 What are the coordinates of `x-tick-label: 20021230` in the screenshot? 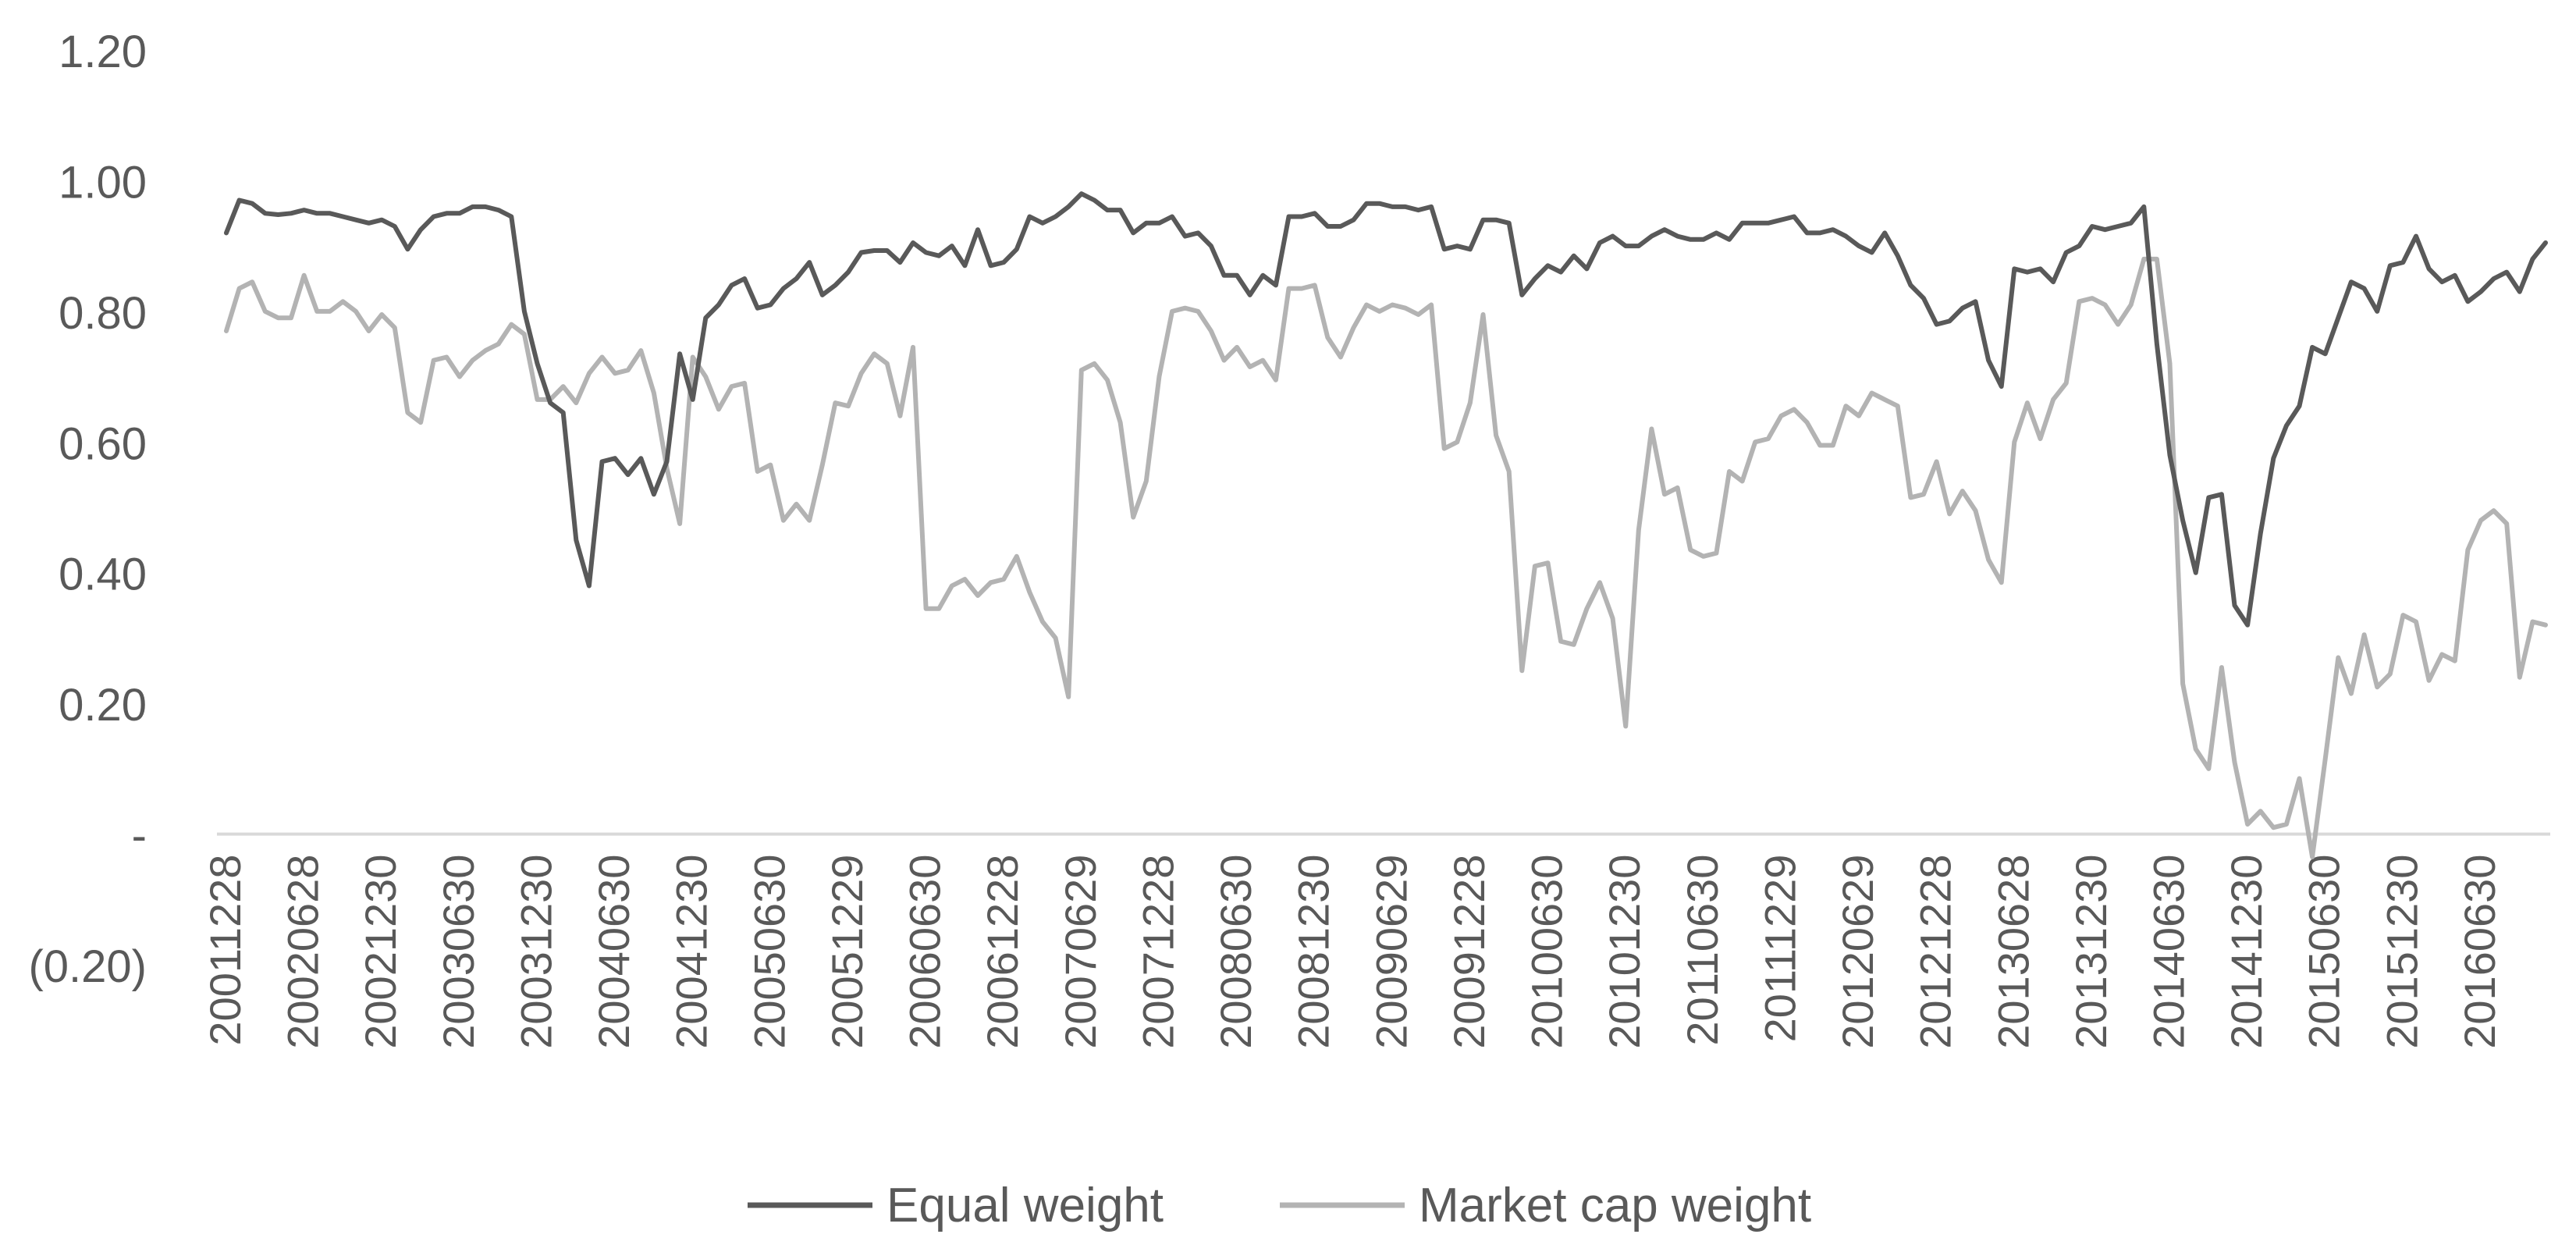 It's located at (381, 952).